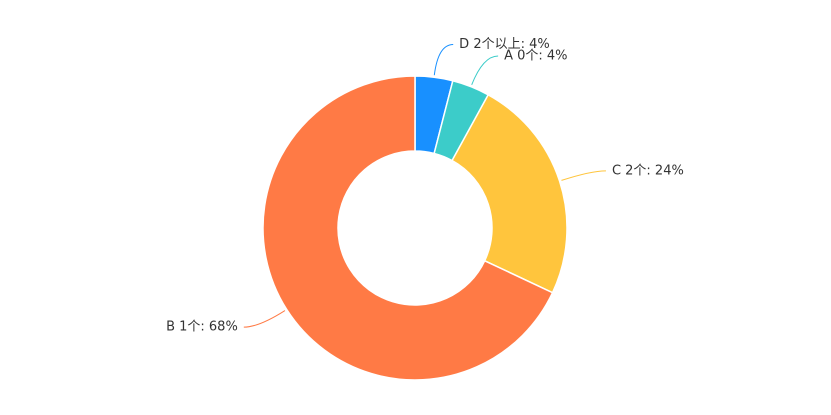 The width and height of the screenshot is (831, 415). I want to click on slice-label: D 2个以上: 4%, so click(504, 44).